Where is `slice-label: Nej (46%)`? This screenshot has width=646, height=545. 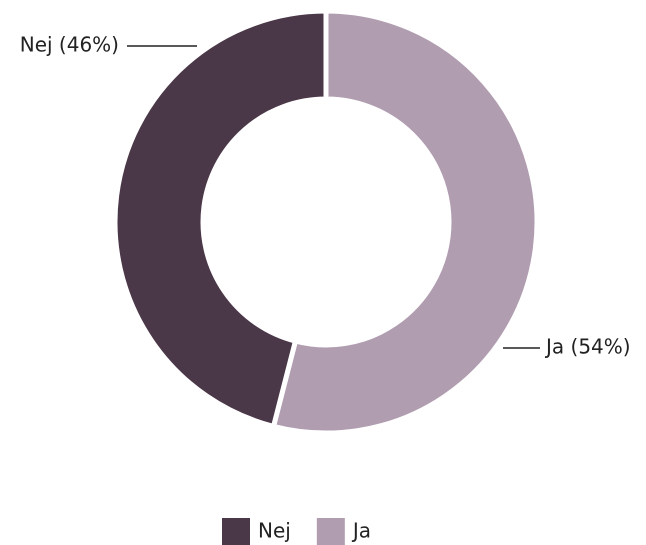 slice-label: Nej (46%) is located at coordinates (69, 45).